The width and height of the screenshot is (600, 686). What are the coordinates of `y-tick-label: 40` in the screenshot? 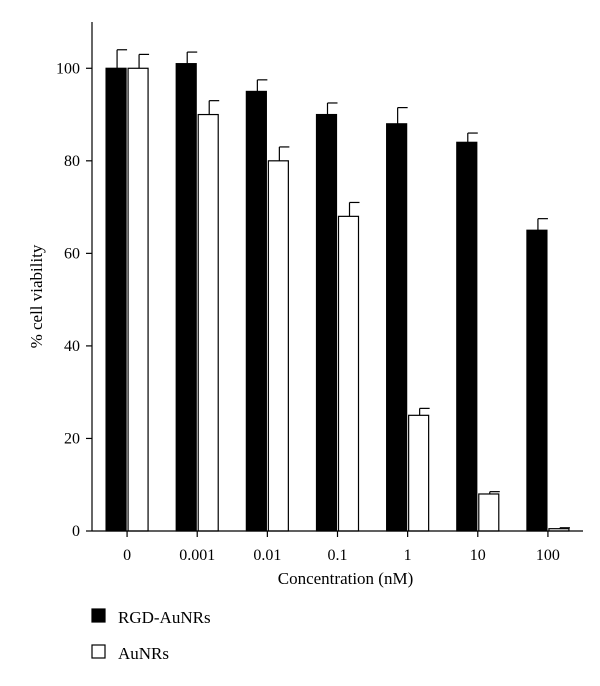 It's located at (72, 346).